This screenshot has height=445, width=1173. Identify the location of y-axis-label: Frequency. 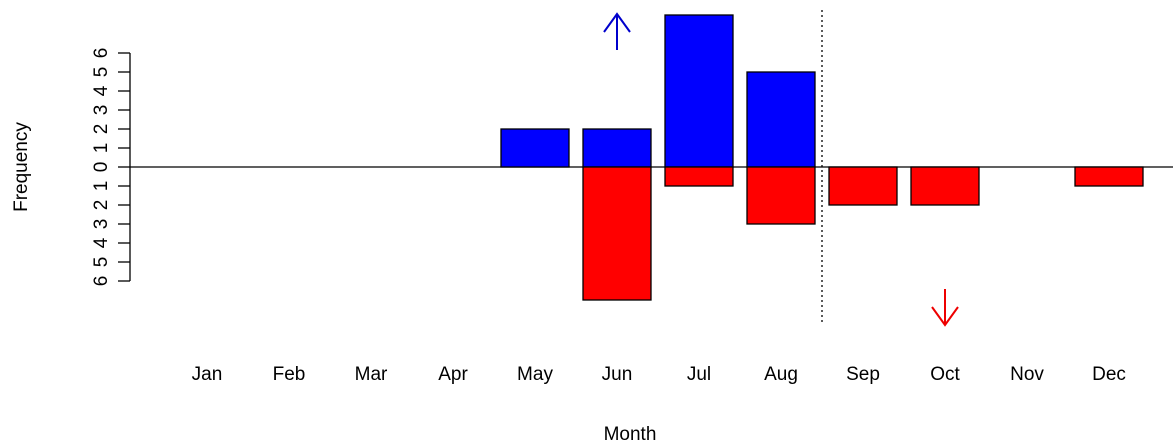
(21, 167).